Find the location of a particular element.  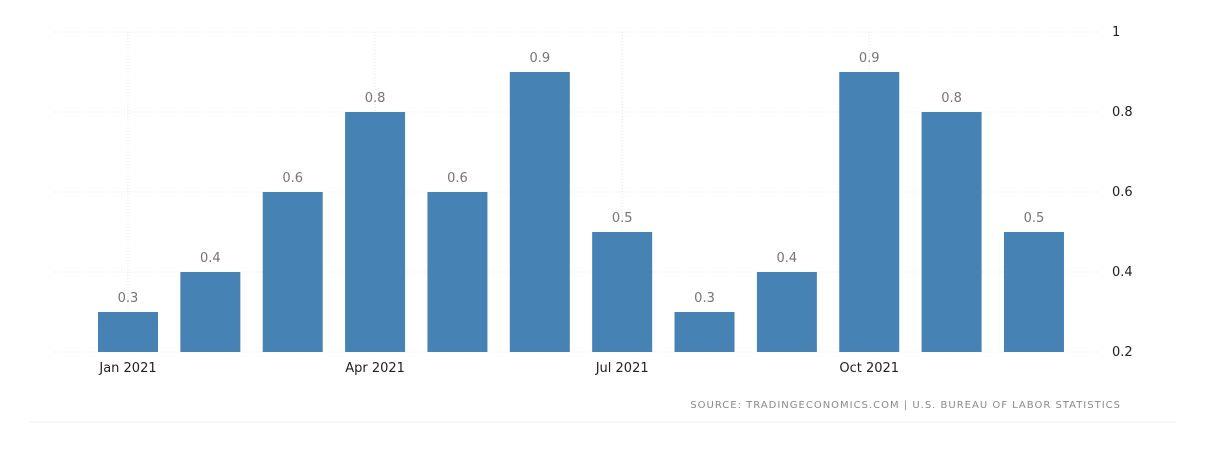

y-tick-label: 0.6 is located at coordinates (1122, 192).